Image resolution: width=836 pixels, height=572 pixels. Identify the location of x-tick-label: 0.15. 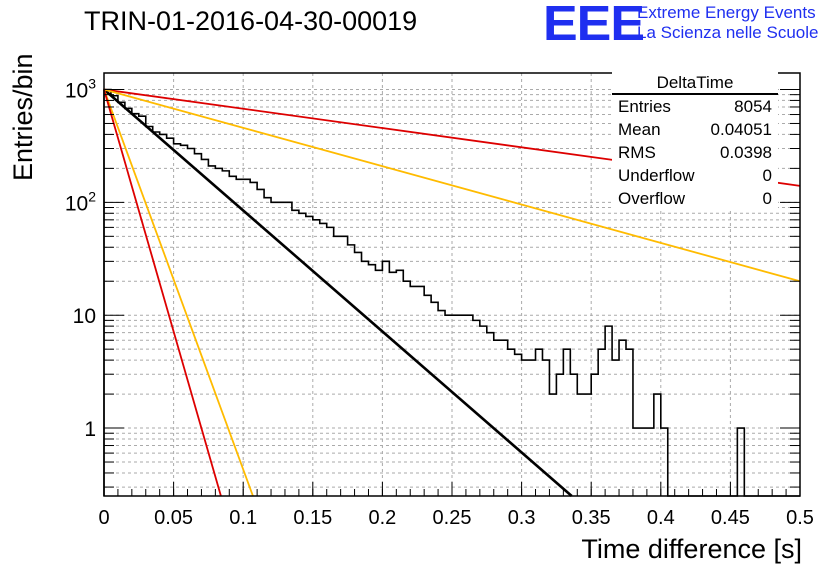
(312, 518).